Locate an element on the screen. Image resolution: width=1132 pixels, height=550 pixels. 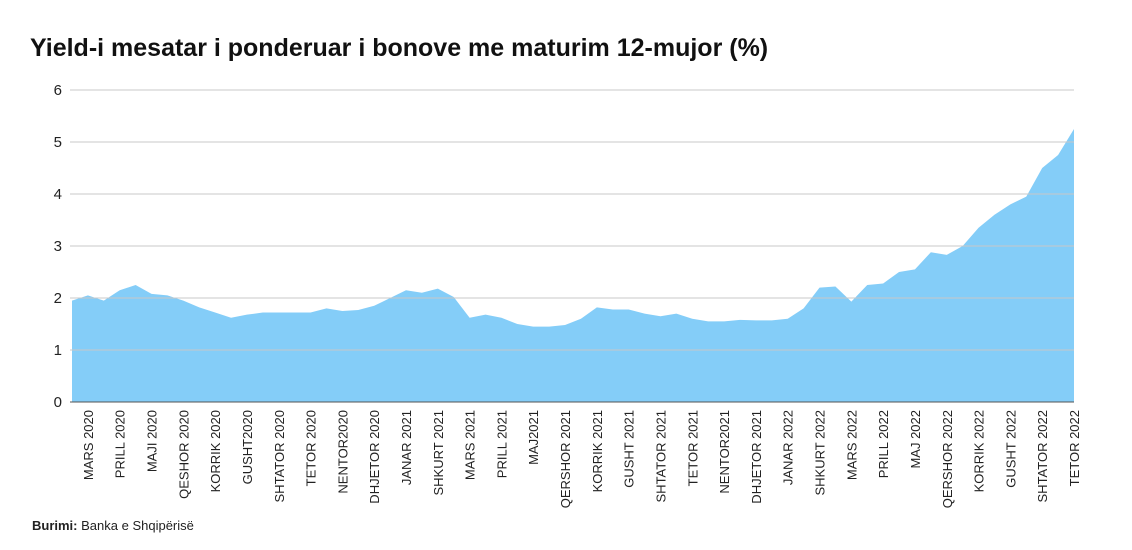
x-tick-label: DHJETOR 2020 is located at coordinates (374, 457).